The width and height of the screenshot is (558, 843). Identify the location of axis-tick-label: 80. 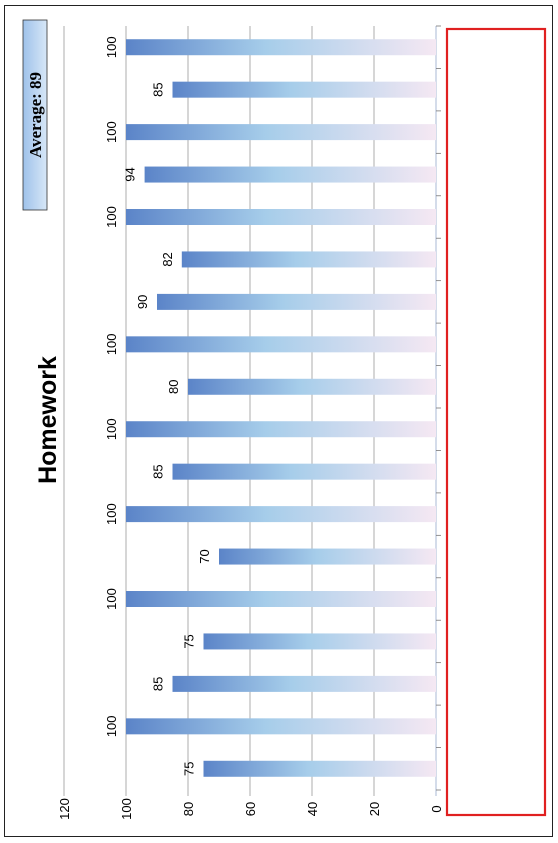
(188, 809).